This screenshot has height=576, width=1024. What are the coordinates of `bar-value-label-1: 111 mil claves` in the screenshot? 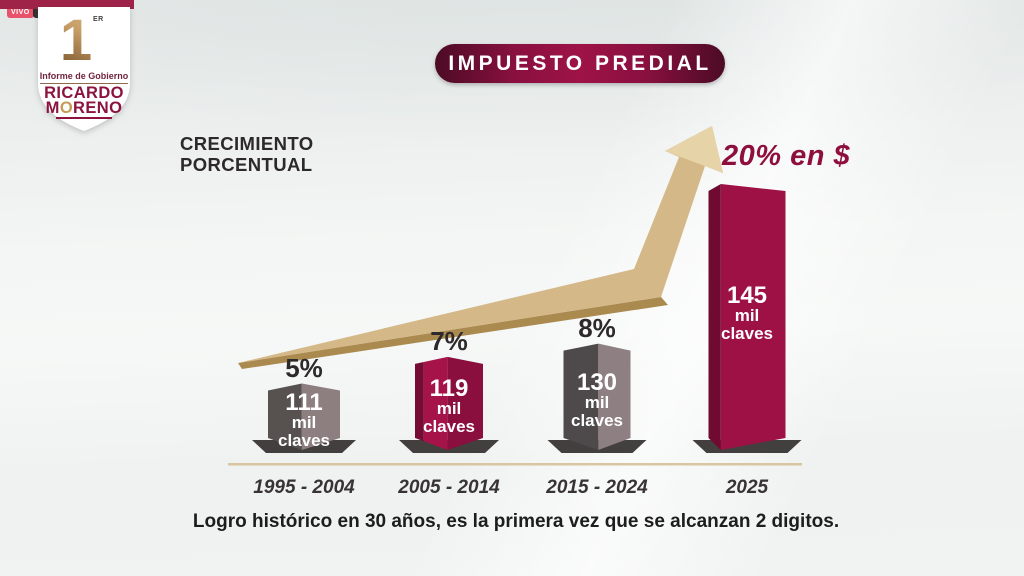 It's located at (304, 419).